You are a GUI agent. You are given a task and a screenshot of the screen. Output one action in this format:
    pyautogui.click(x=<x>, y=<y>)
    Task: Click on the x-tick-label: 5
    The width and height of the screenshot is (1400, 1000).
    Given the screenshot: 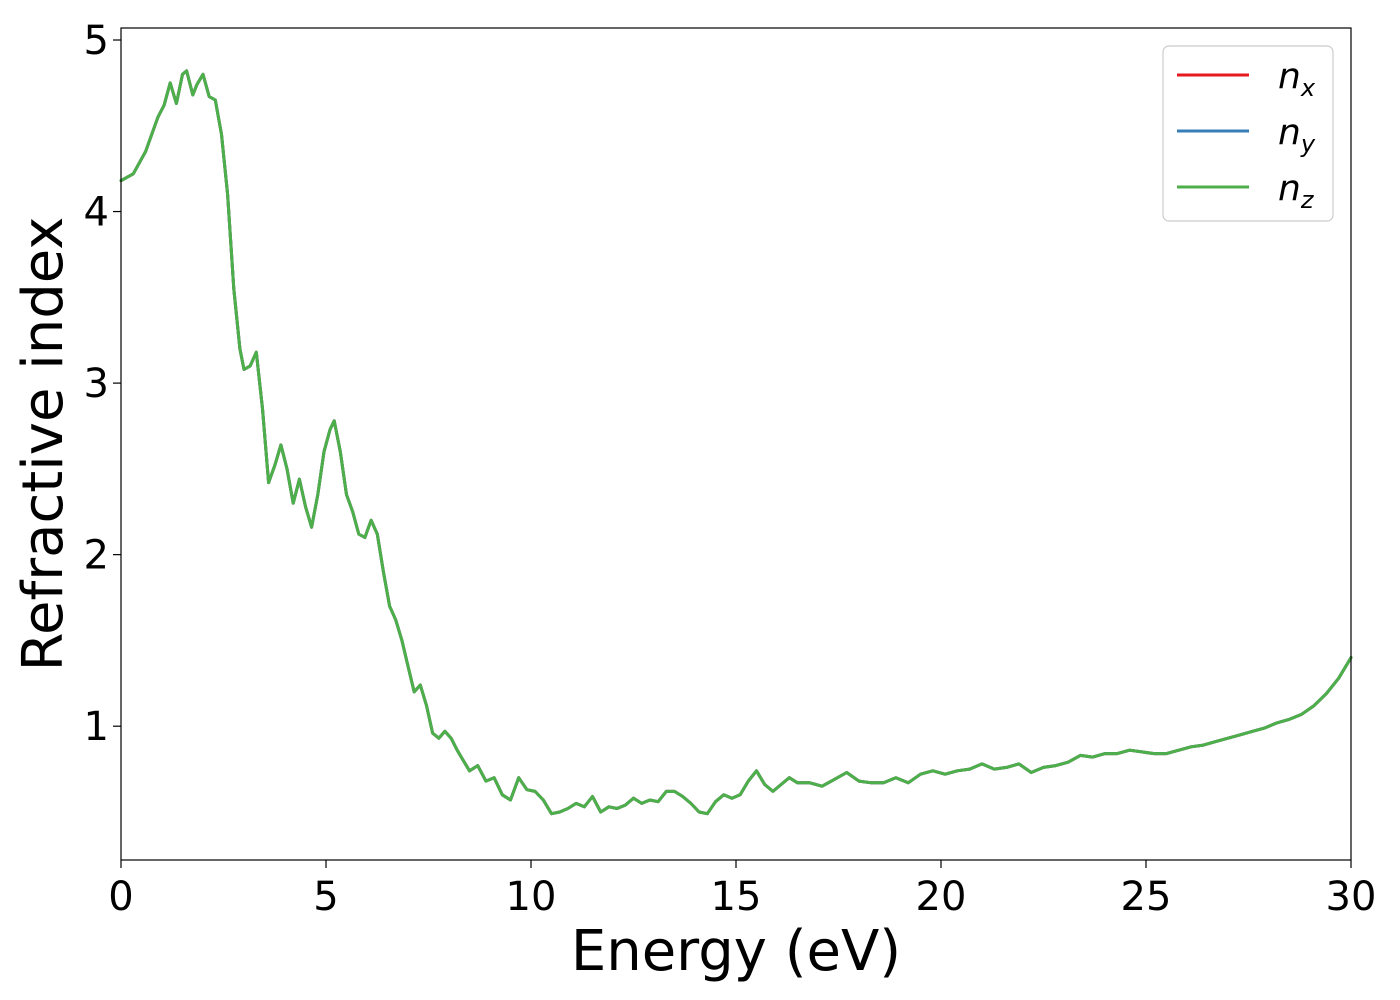 What is the action you would take?
    pyautogui.click(x=325, y=897)
    